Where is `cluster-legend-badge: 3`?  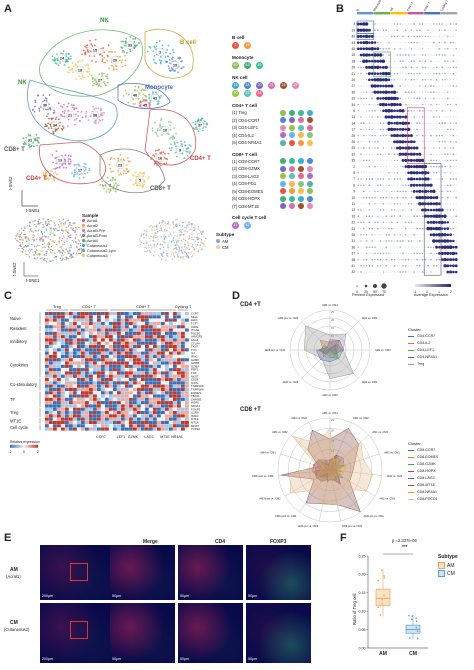 cluster-legend-badge: 3 is located at coordinates (235, 45).